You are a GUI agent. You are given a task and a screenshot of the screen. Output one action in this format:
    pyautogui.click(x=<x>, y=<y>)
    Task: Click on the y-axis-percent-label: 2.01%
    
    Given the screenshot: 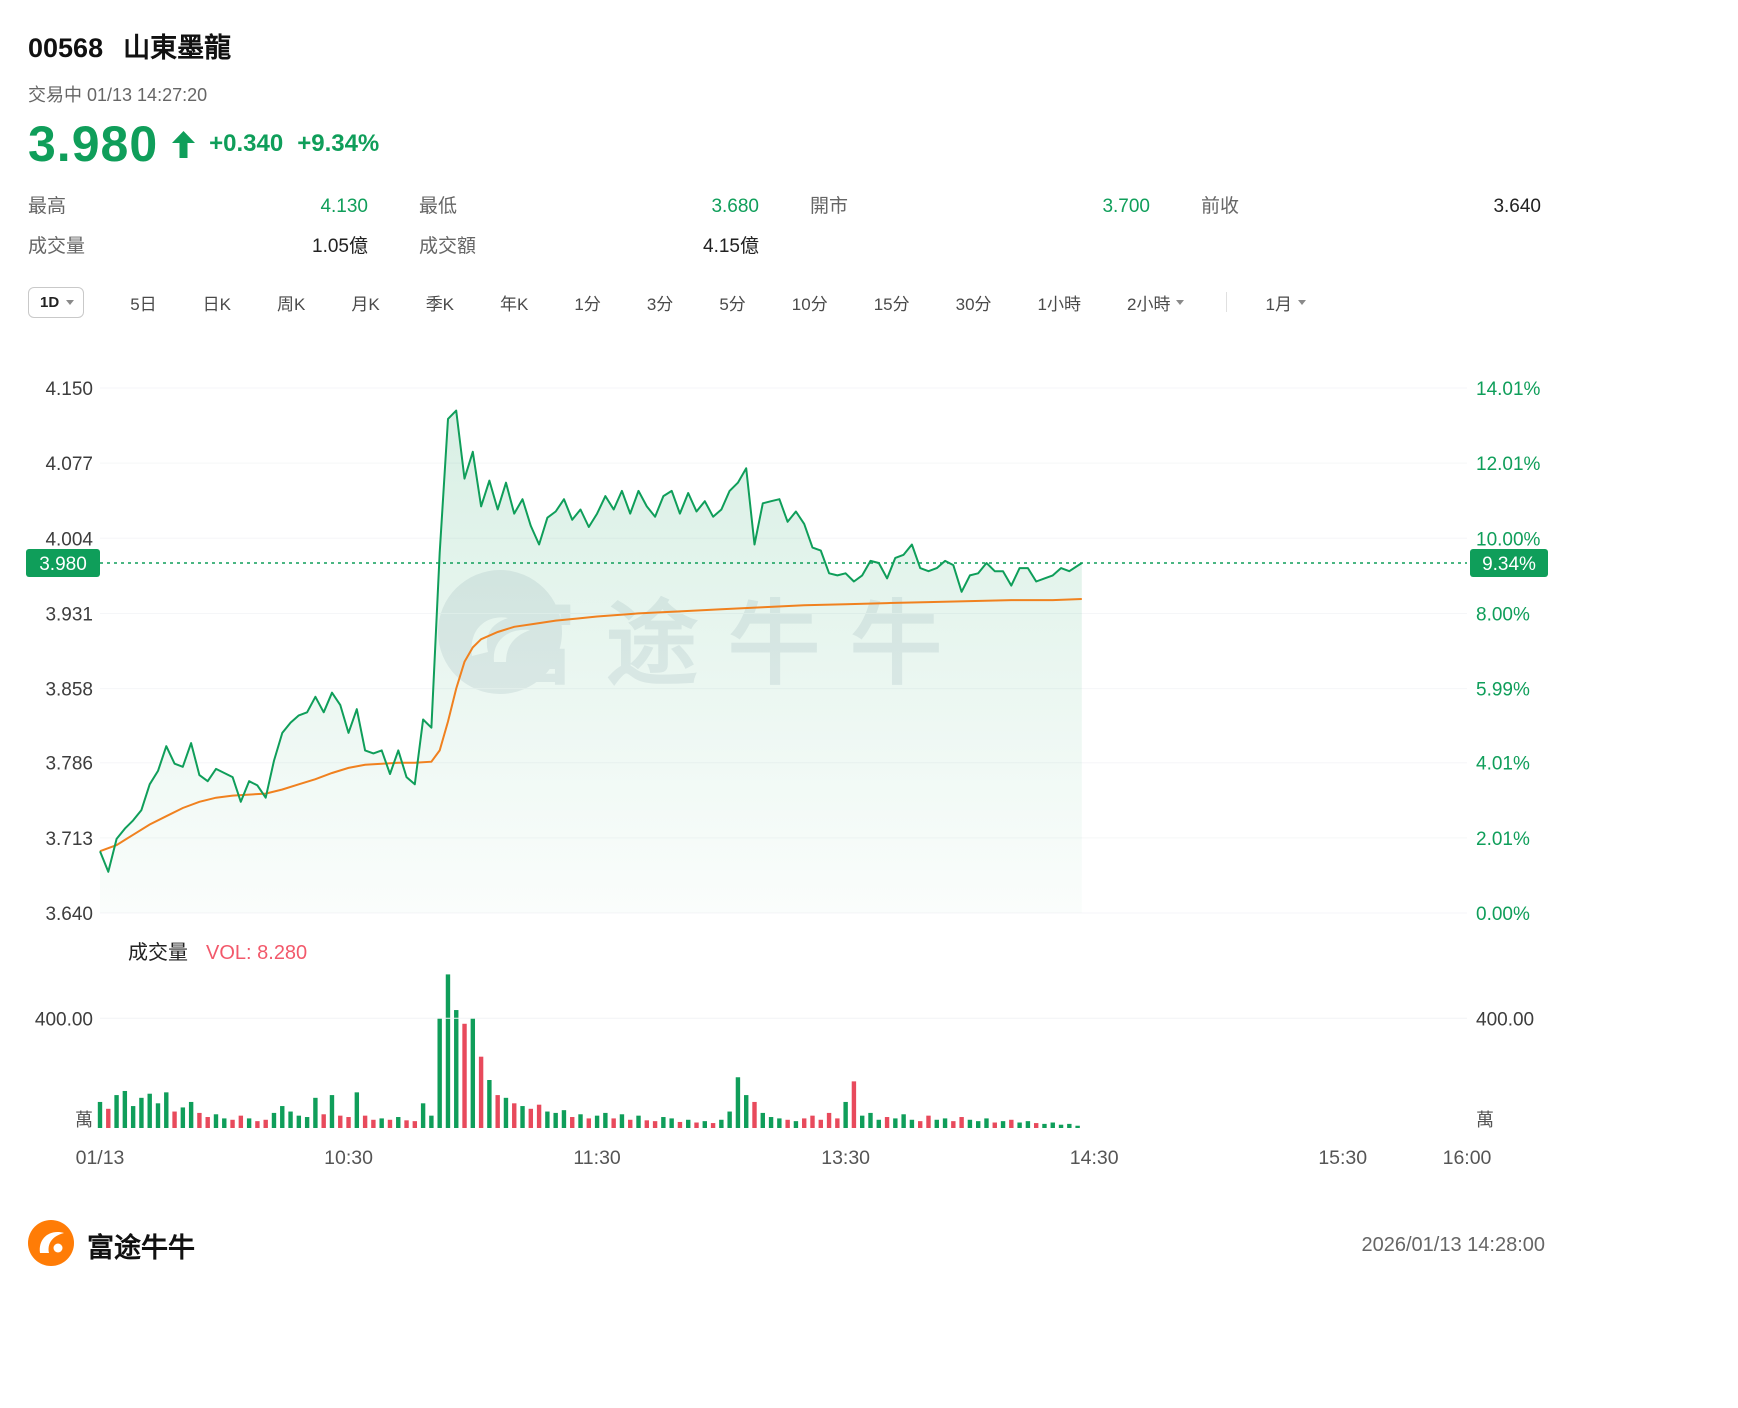 What is the action you would take?
    pyautogui.click(x=1503, y=839)
    